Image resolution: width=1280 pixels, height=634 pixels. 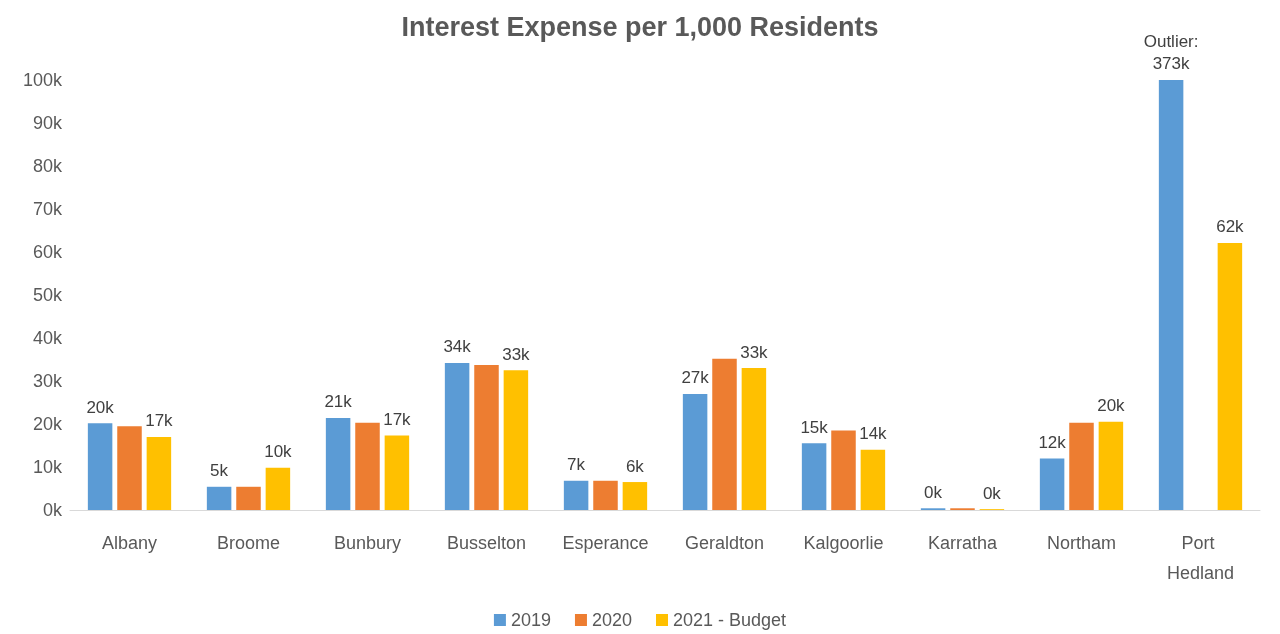 What do you see at coordinates (724, 543) in the screenshot?
I see `x-tick-label: Geraldton` at bounding box center [724, 543].